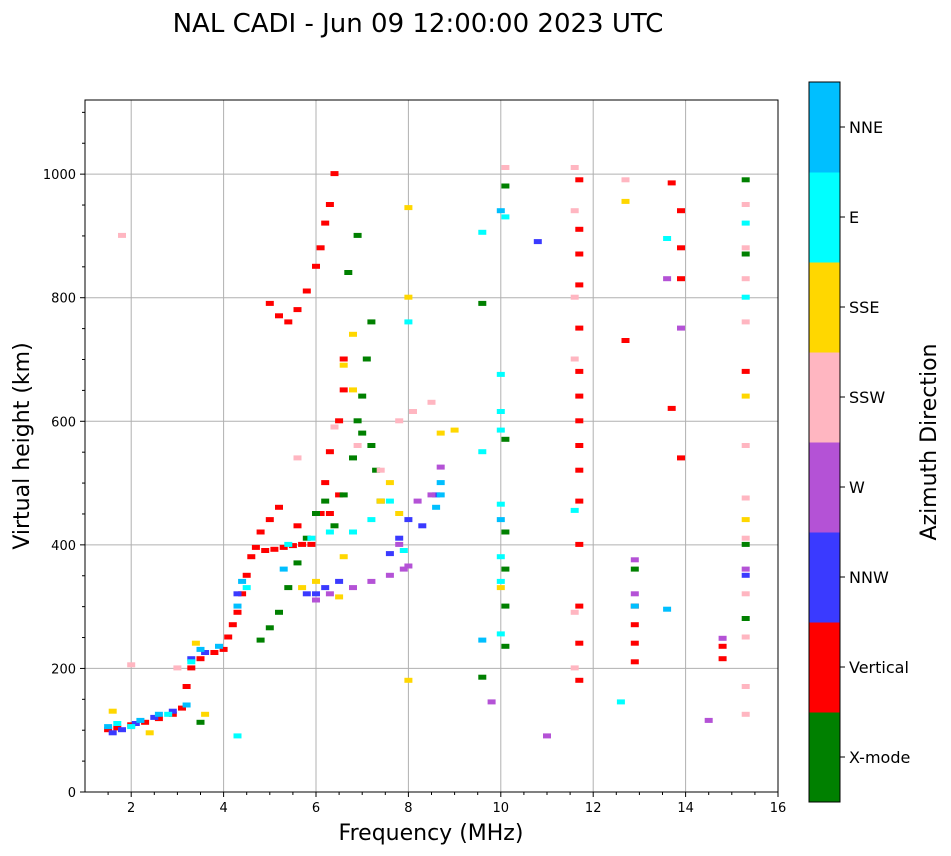 This screenshot has width=951, height=856. What do you see at coordinates (63, 422) in the screenshot?
I see `y-tick-label: 600` at bounding box center [63, 422].